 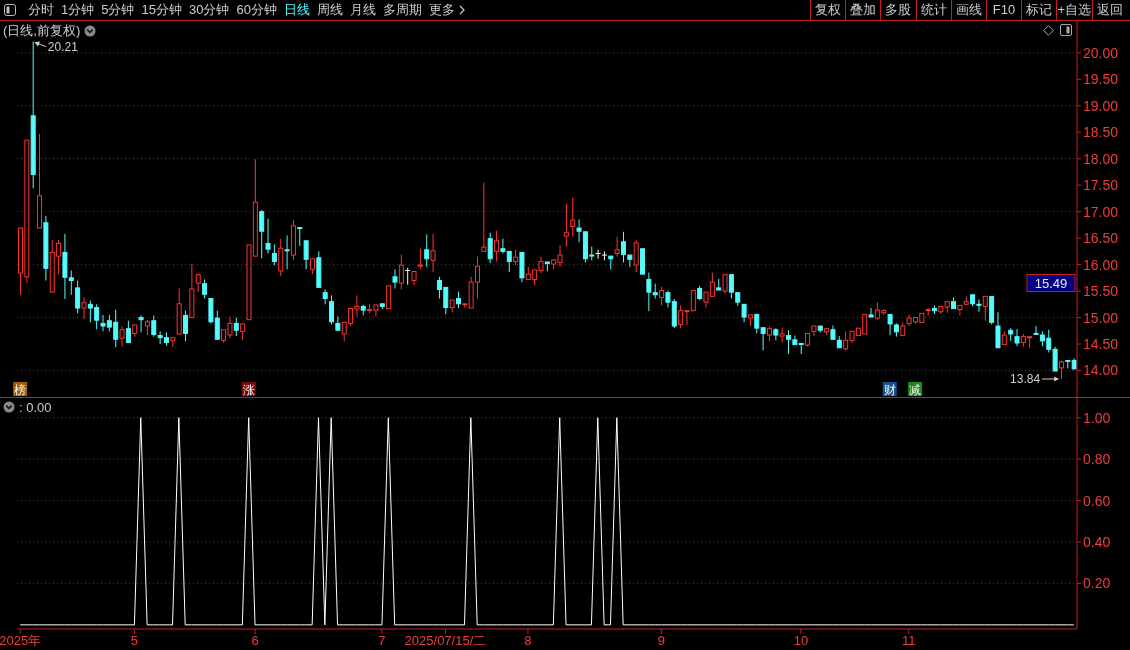 I want to click on y-tick-label: 17.00, so click(x=1101, y=211).